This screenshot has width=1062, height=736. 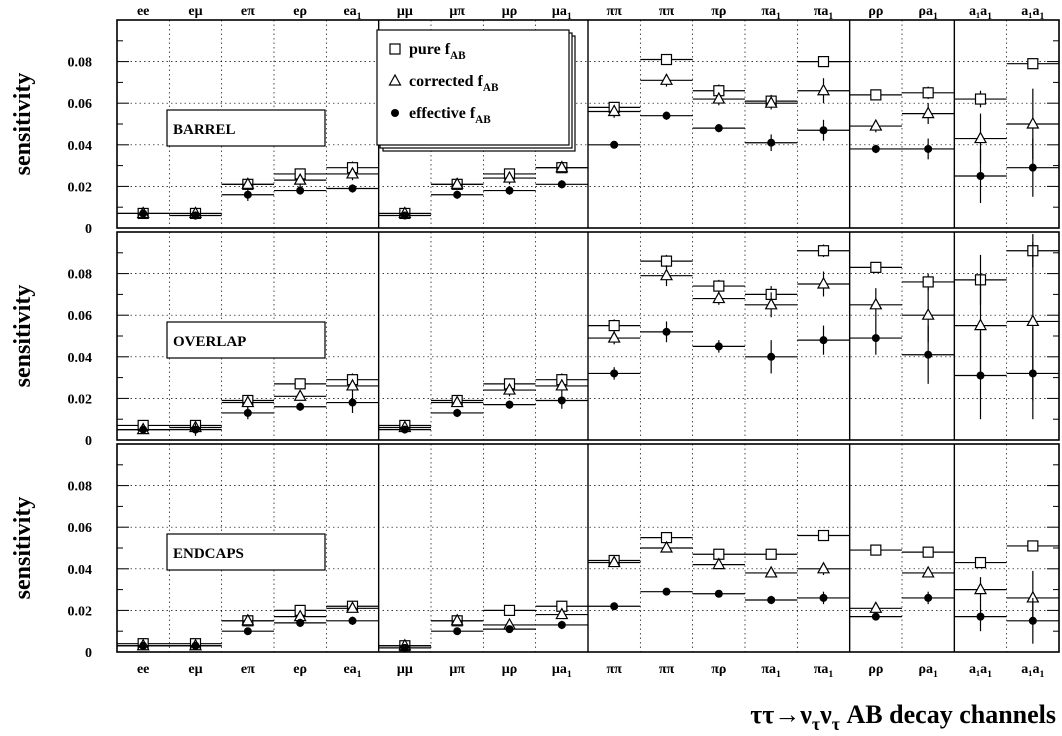 I want to click on category-label-bottom: ea1, so click(x=352, y=671).